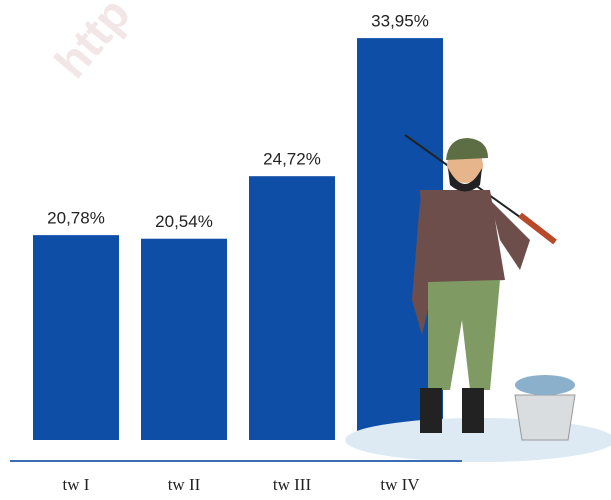  What do you see at coordinates (92, 44) in the screenshot?
I see `watermark: http` at bounding box center [92, 44].